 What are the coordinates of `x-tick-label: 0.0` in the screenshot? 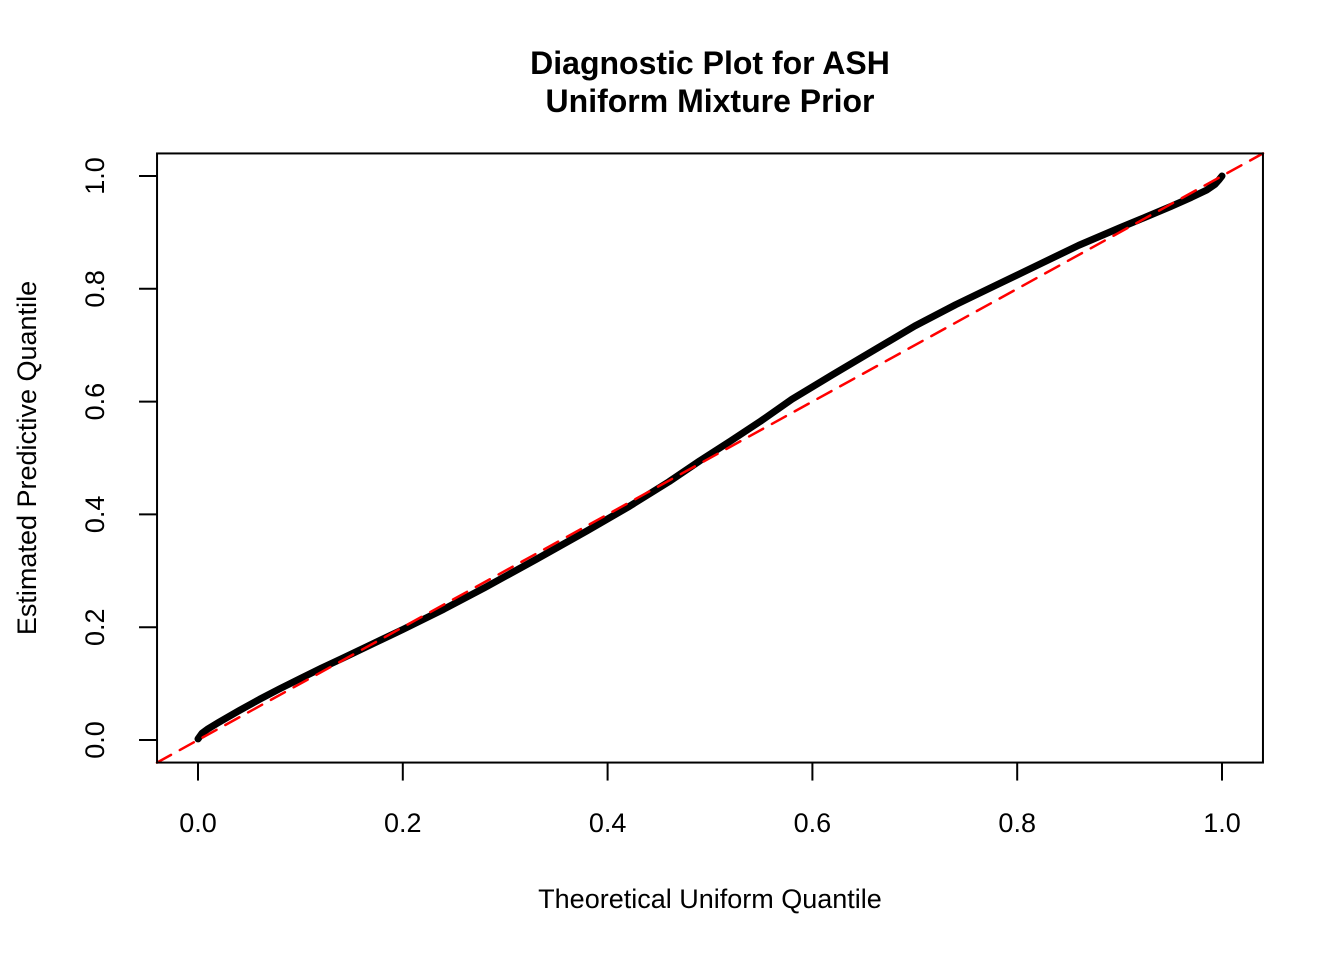 It's located at (198, 823).